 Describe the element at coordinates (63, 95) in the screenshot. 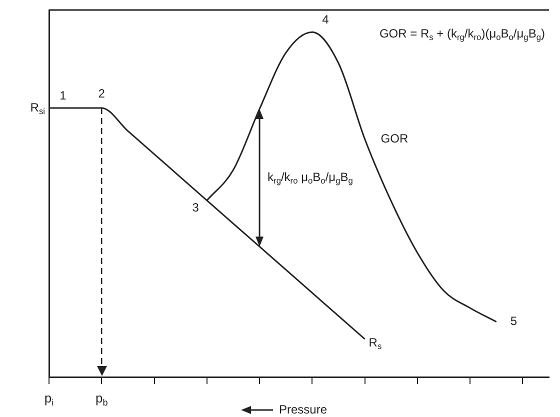

I see `annotation: 1` at that location.